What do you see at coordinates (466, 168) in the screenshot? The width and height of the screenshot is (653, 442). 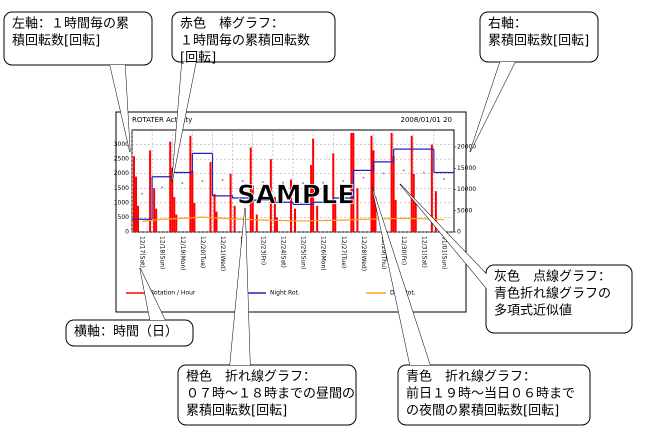 I see `y2-tick-label: 15000` at bounding box center [466, 168].